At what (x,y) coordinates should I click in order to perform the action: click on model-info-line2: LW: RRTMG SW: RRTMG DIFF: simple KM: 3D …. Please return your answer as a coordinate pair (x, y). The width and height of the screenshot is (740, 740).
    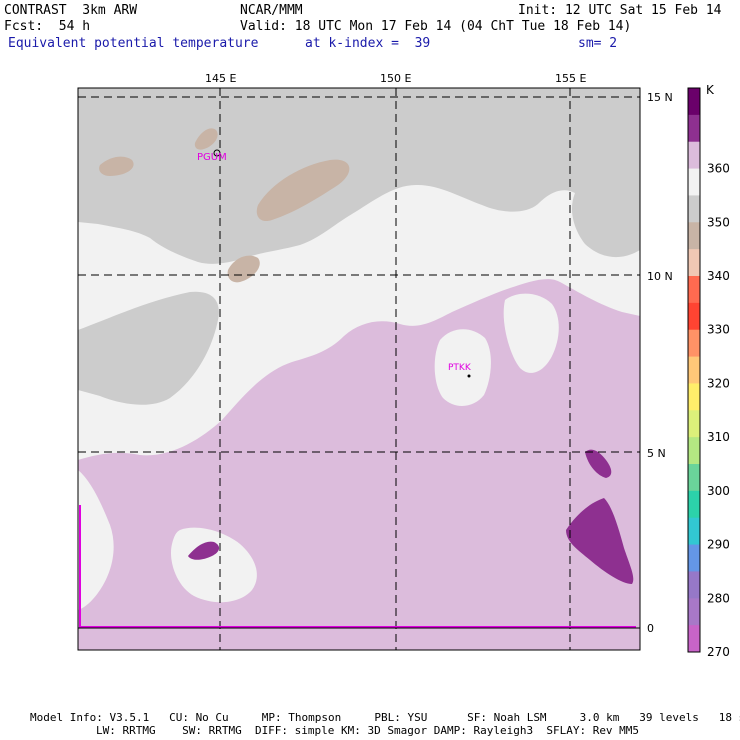
    Looking at the image, I should click on (368, 730).